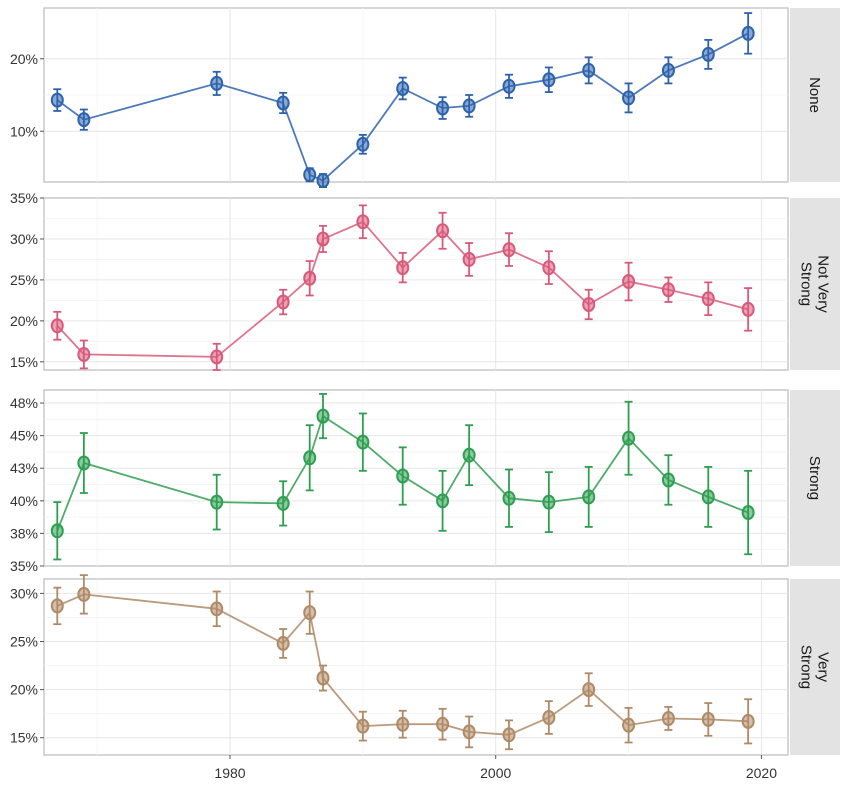 The height and width of the screenshot is (799, 850). I want to click on facet-label: VeryStrong, so click(815, 667).